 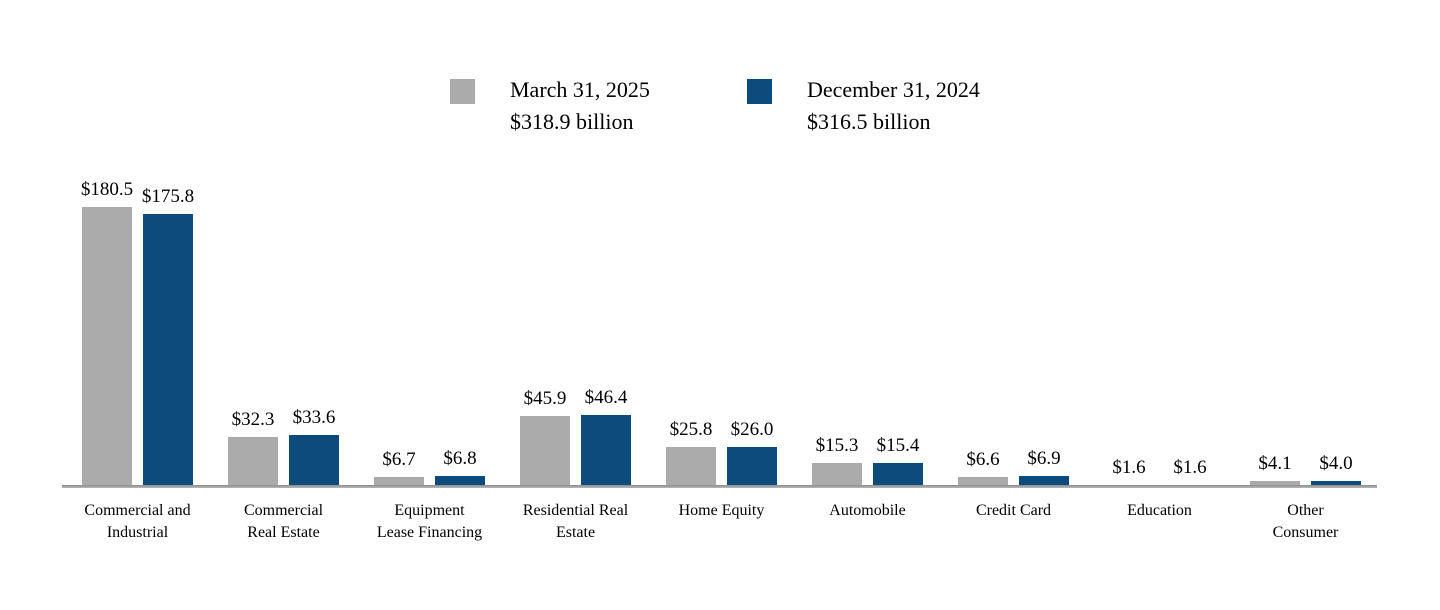 What do you see at coordinates (837, 460) in the screenshot?
I see `bar-column: $15.3` at bounding box center [837, 460].